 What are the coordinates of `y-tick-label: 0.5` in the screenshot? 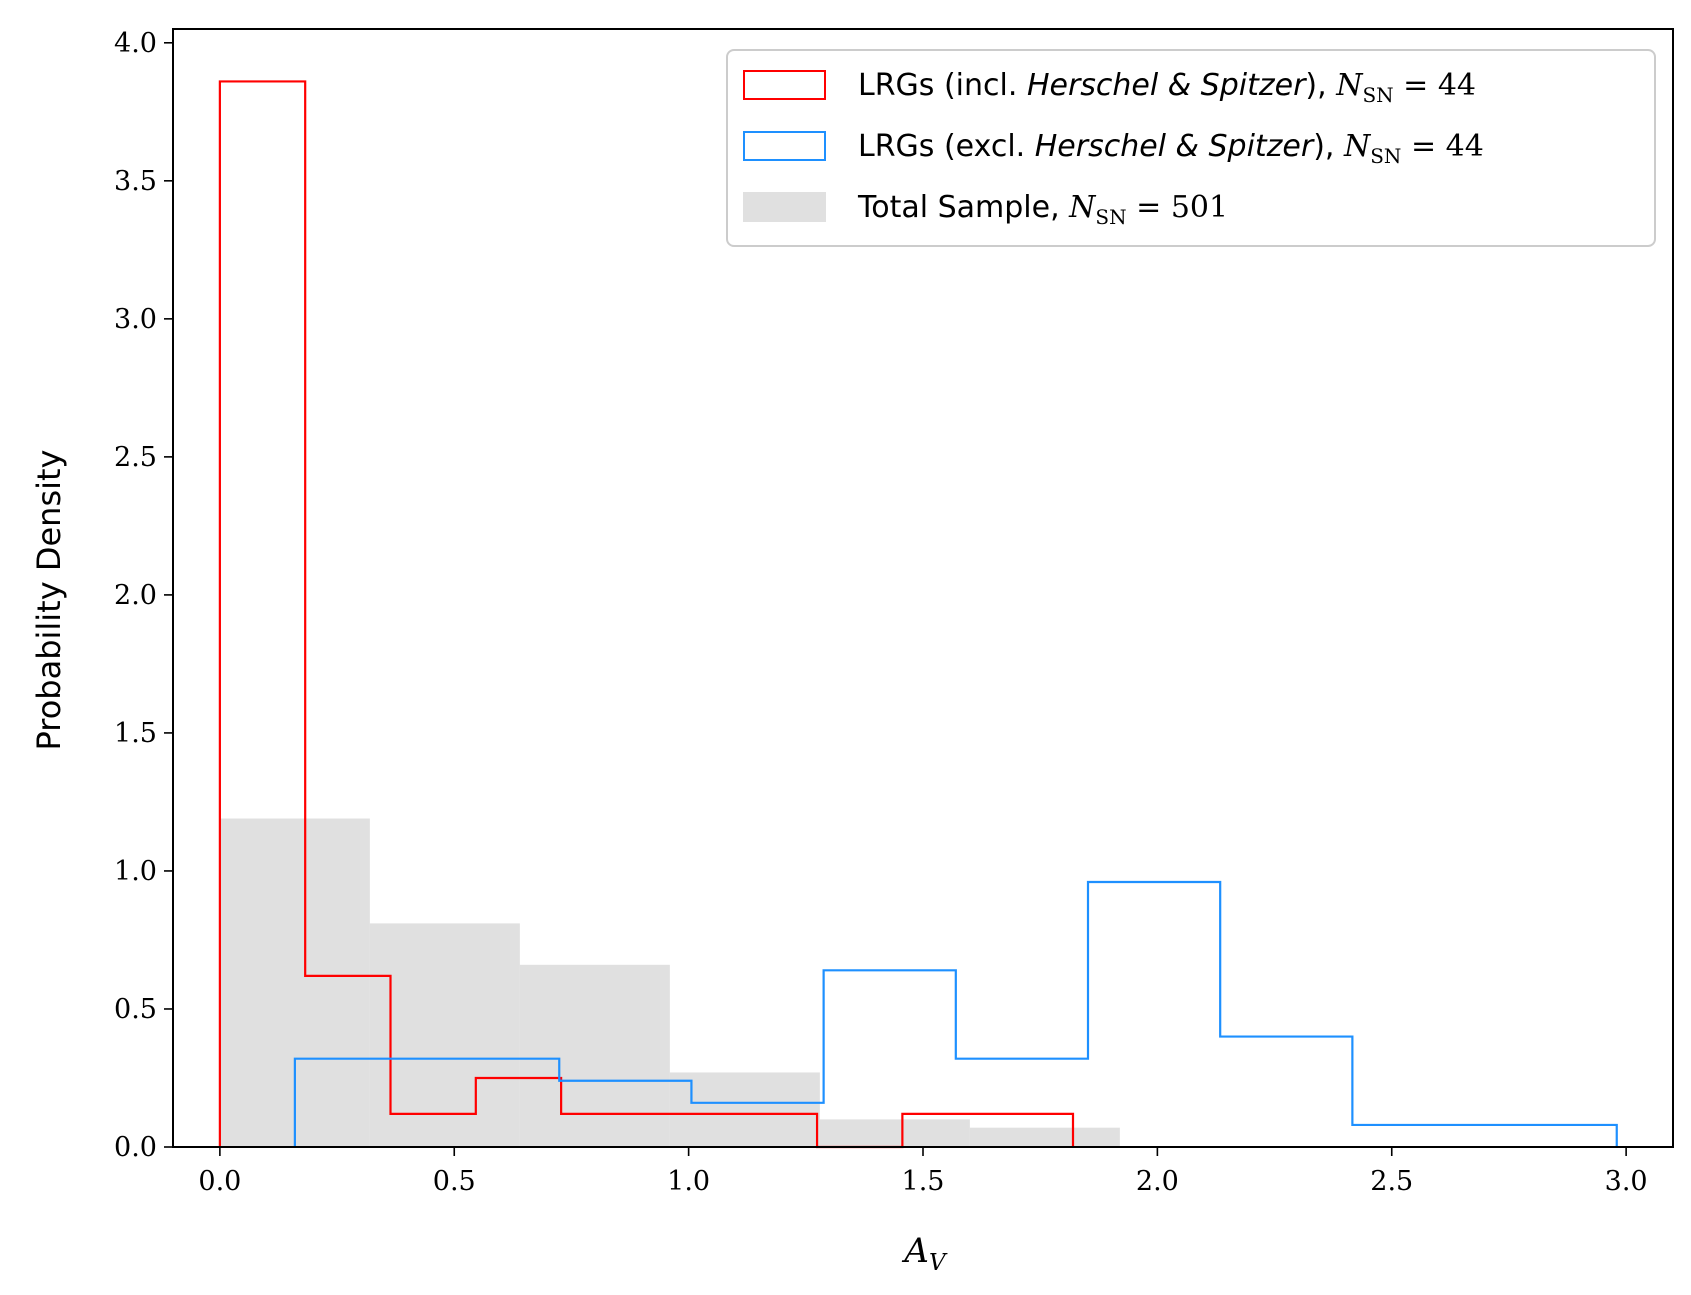 It's located at (135, 1009).